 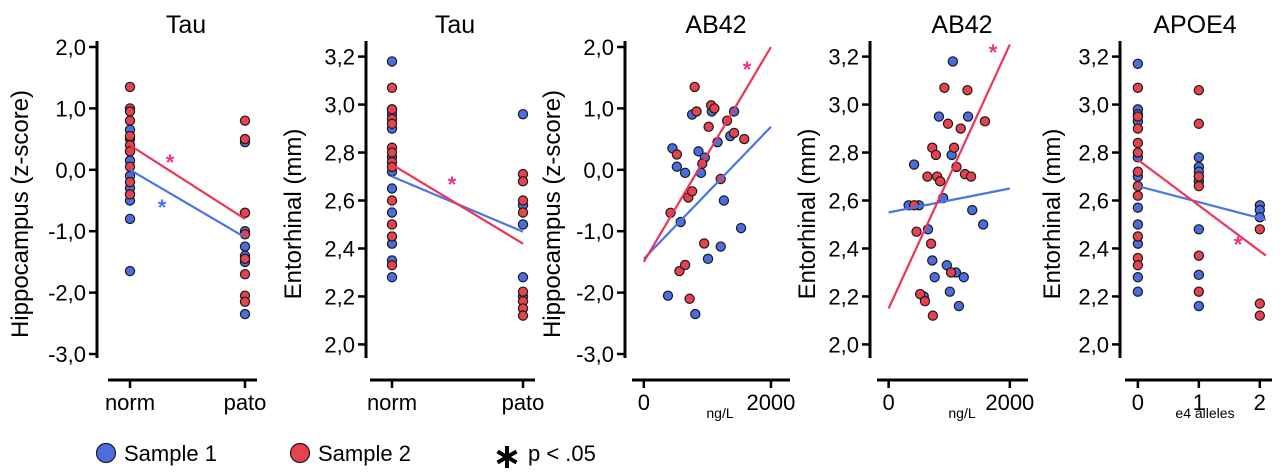 I want to click on plot-area: 2,0 1,0 0,0 -1,0 -2,0 -3,0 norm pato * *, so click(x=157, y=225).